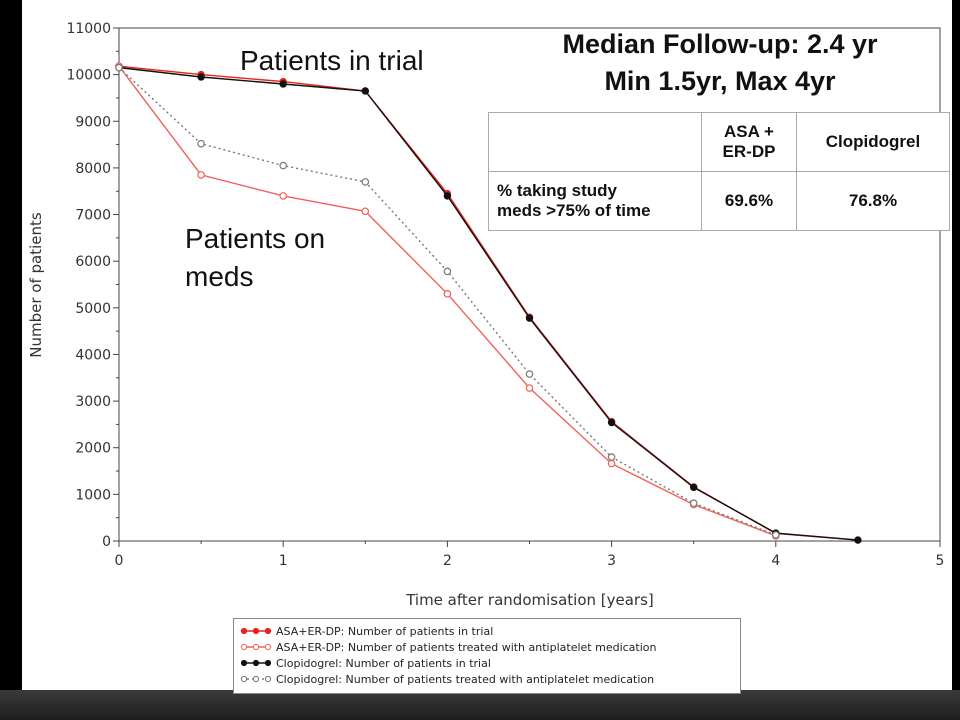 This screenshot has height=720, width=960. I want to click on y-tick-label: 1000, so click(93, 495).